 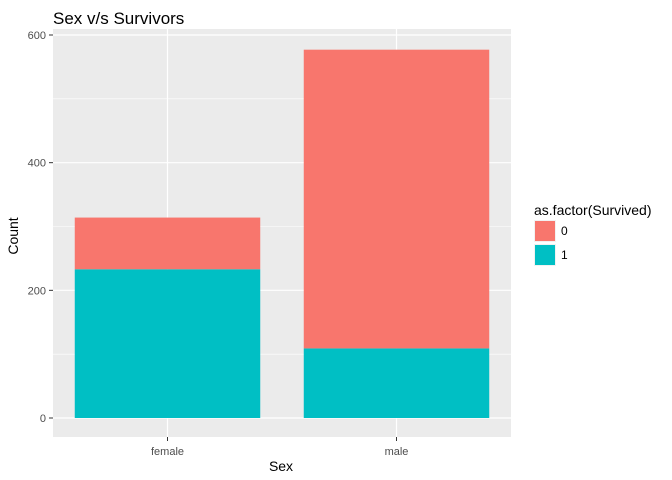 What do you see at coordinates (167, 452) in the screenshot?
I see `x-tick-label: female` at bounding box center [167, 452].